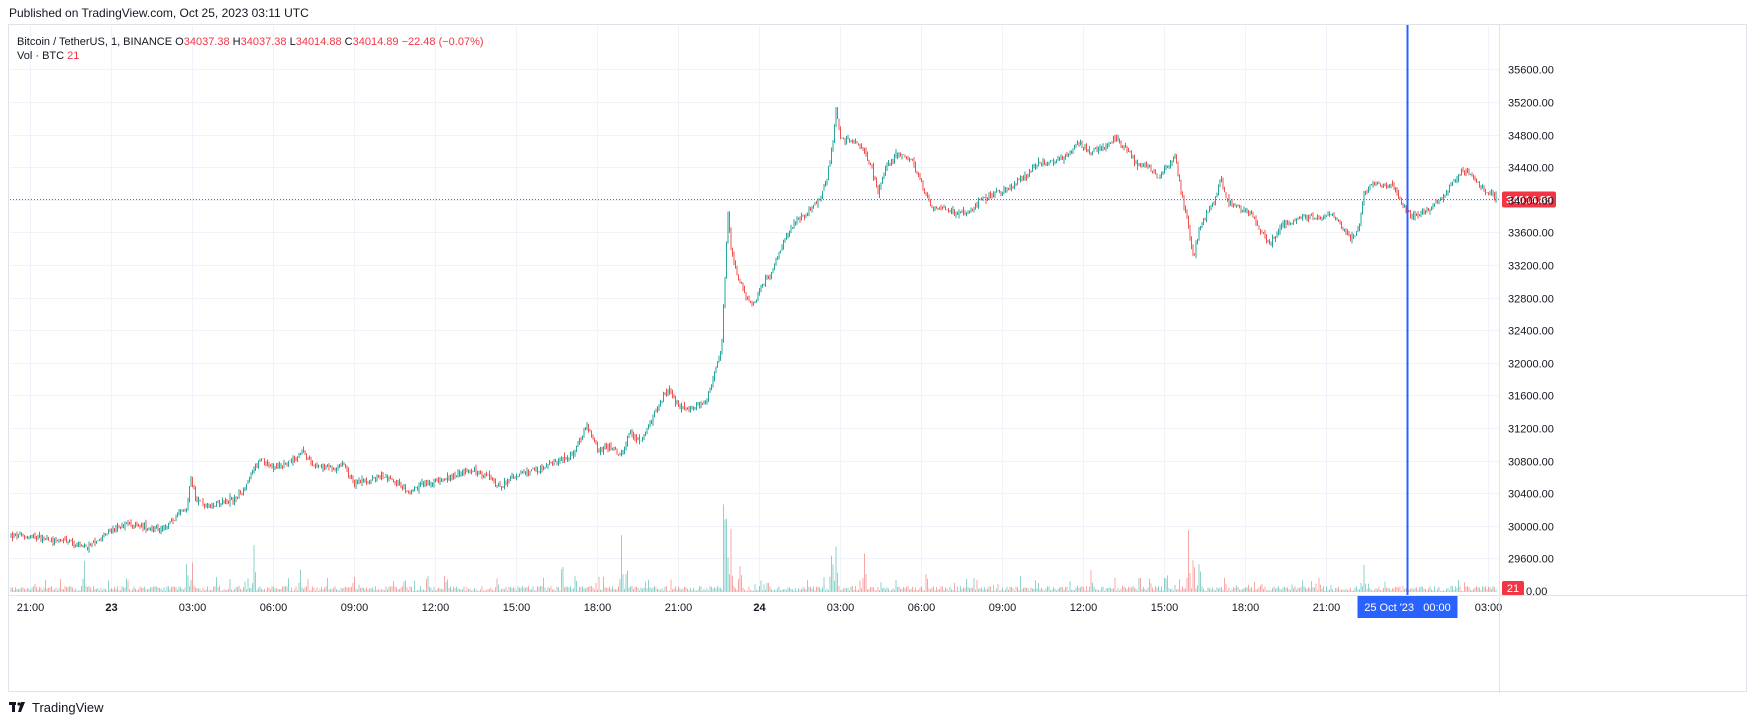 This screenshot has width=1755, height=728. What do you see at coordinates (41, 56) in the screenshot?
I see `volume-label: Vol · BTC` at bounding box center [41, 56].